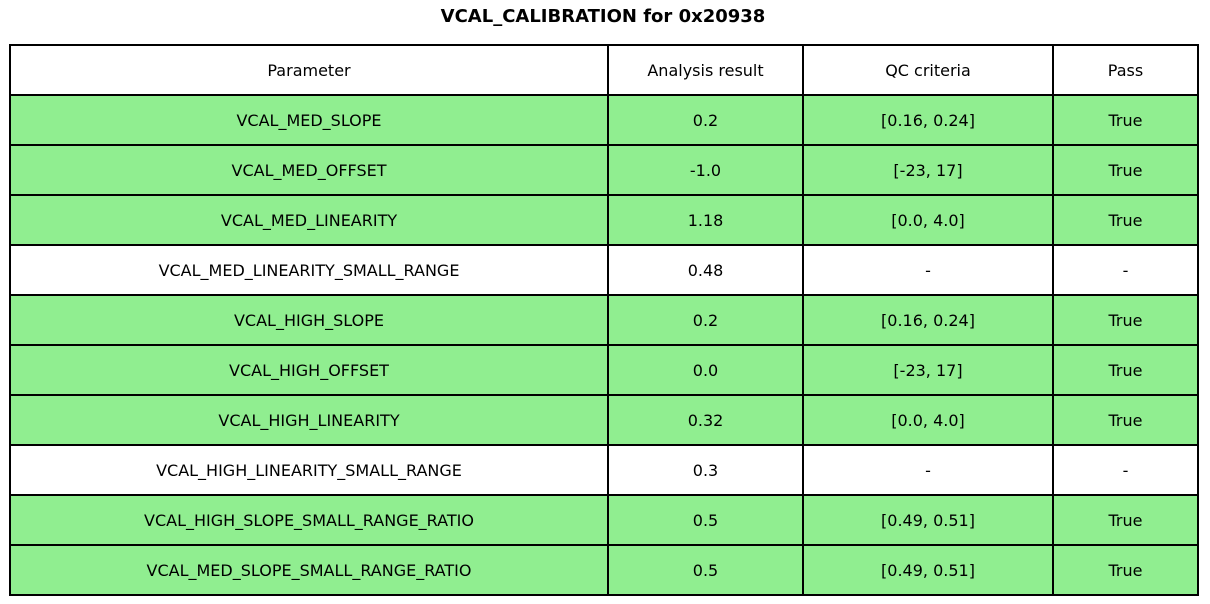 Image resolution: width=1210 pixels, height=604 pixels. Describe the element at coordinates (309, 220) in the screenshot. I see `cell-parameter: VCAL_MED_LINEARITY` at that location.